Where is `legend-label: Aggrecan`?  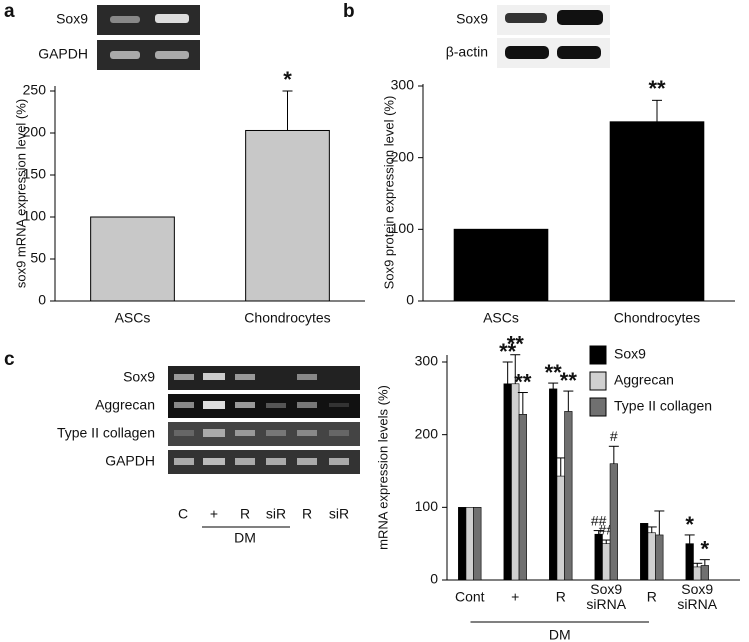 legend-label: Aggrecan is located at coordinates (644, 380).